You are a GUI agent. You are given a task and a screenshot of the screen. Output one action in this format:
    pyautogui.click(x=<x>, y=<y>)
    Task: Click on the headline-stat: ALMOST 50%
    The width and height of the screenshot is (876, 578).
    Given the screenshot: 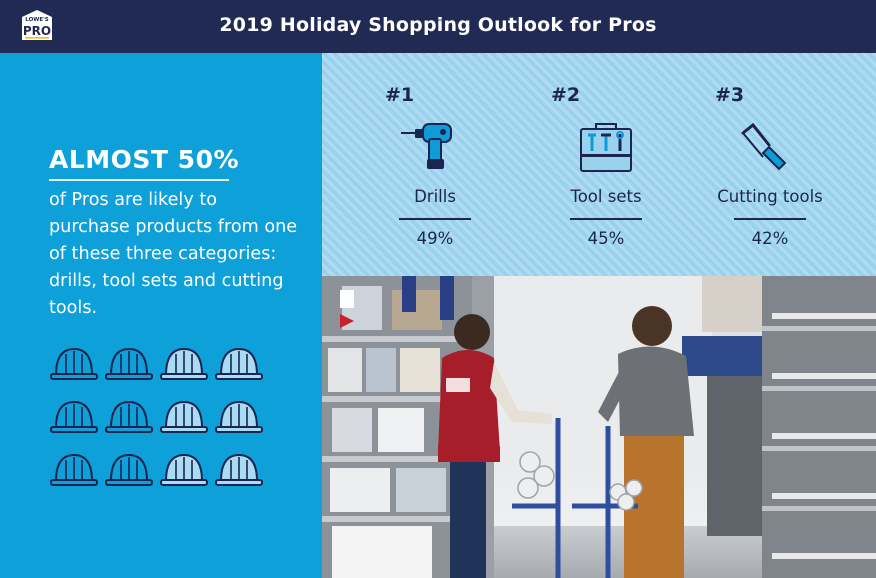 What is the action you would take?
    pyautogui.click(x=144, y=159)
    